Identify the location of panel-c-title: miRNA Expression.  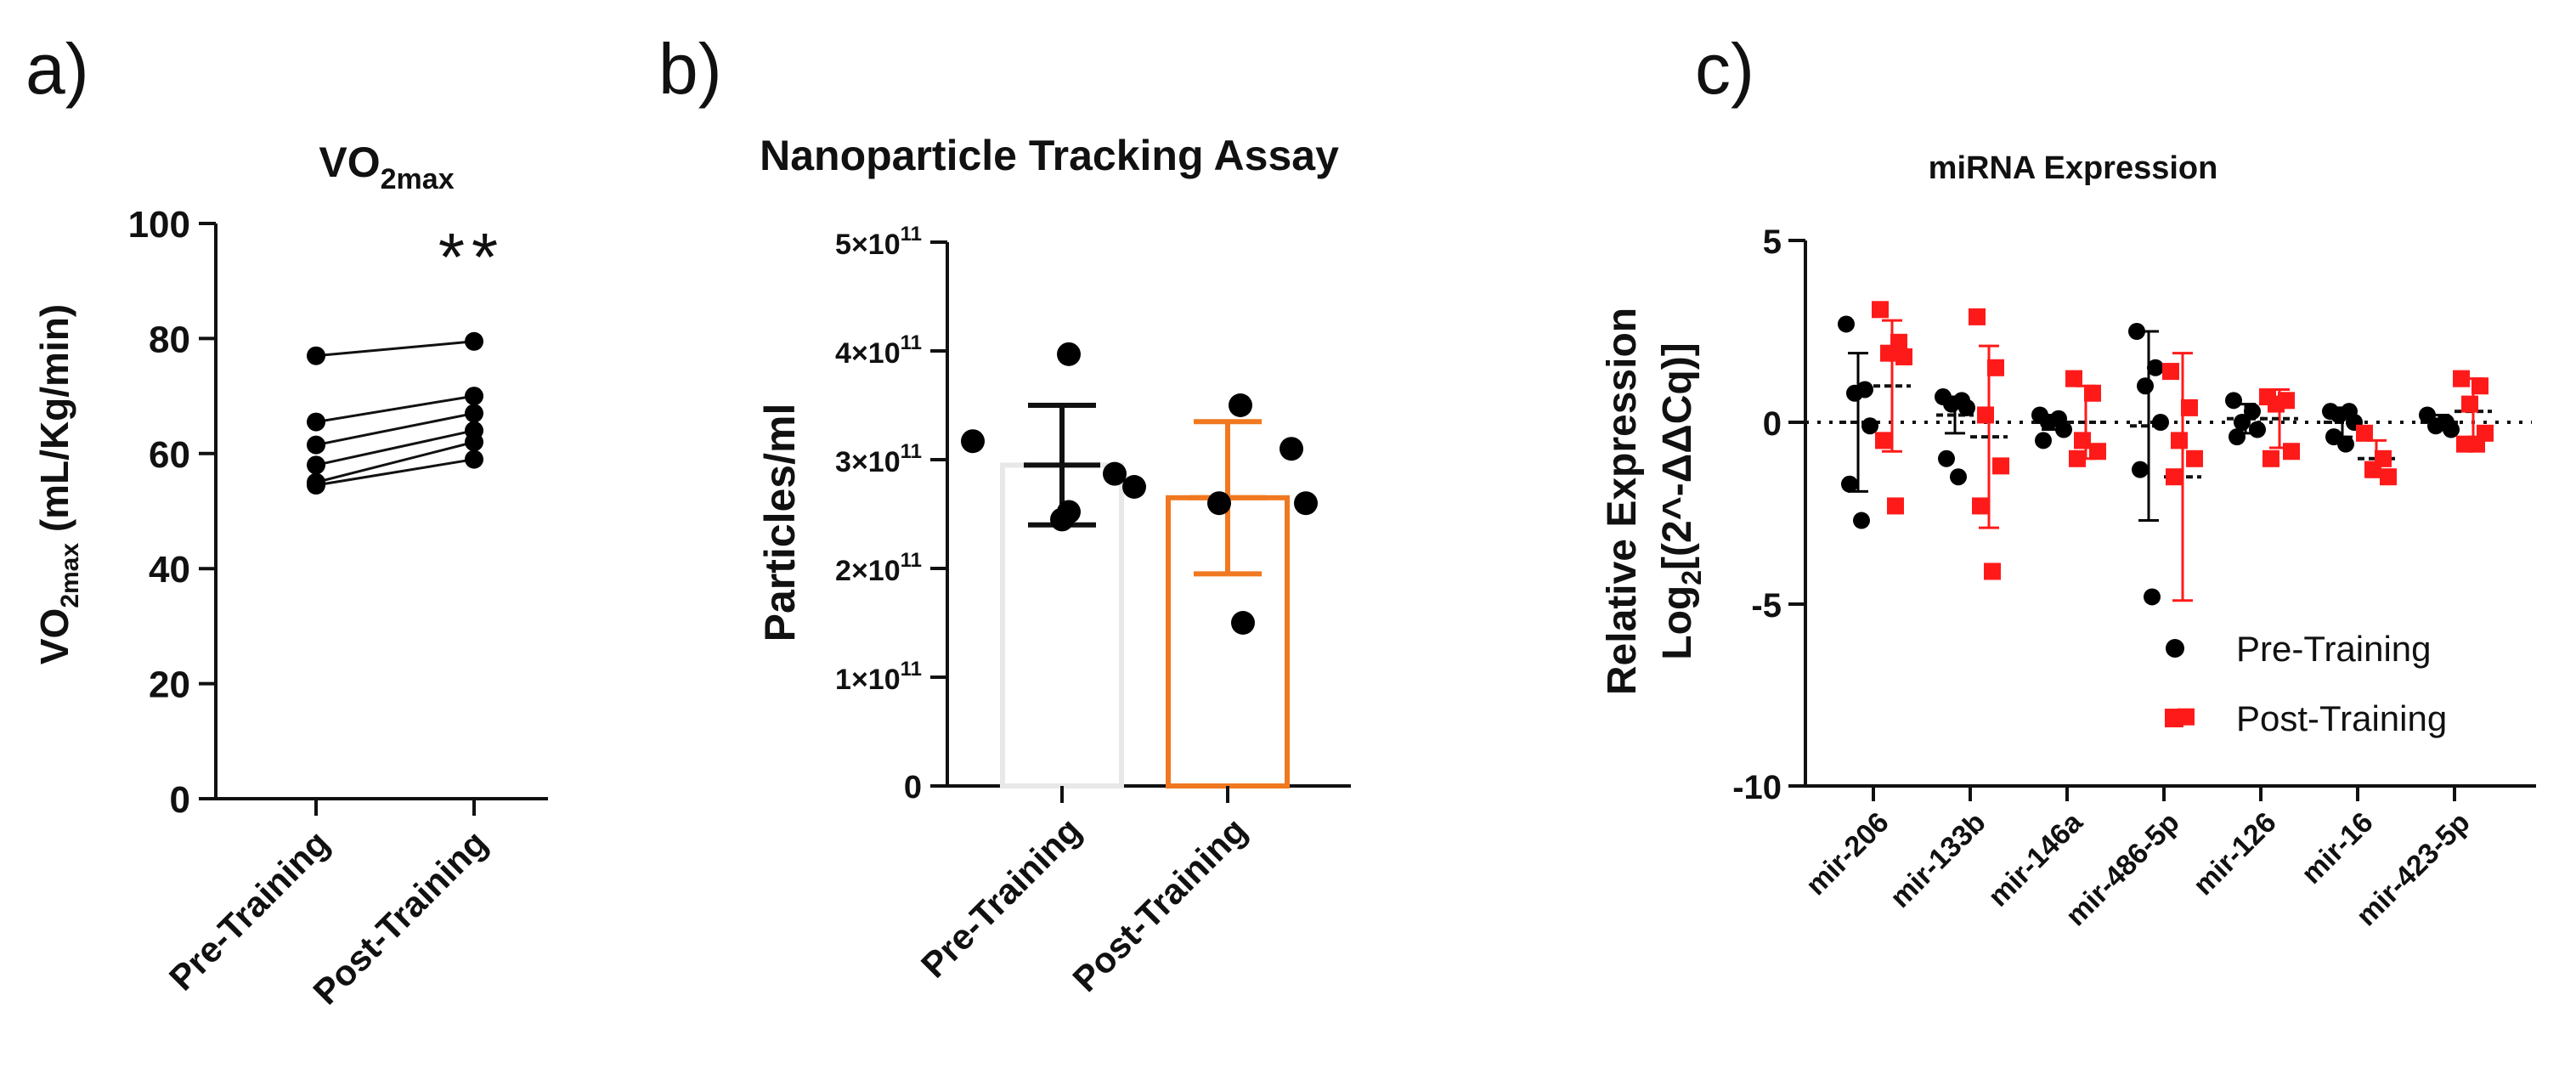
(2074, 168).